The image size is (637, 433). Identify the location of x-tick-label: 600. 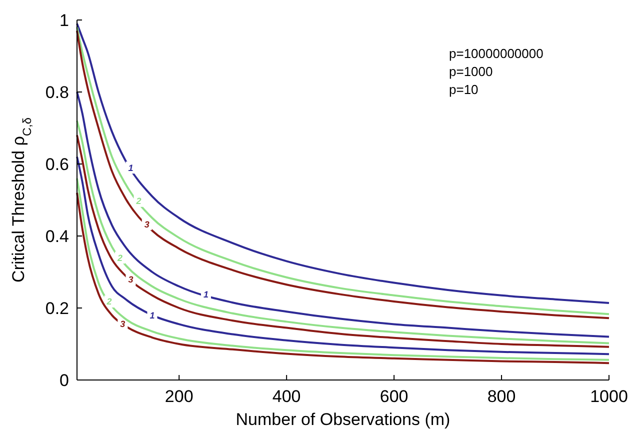
(394, 396).